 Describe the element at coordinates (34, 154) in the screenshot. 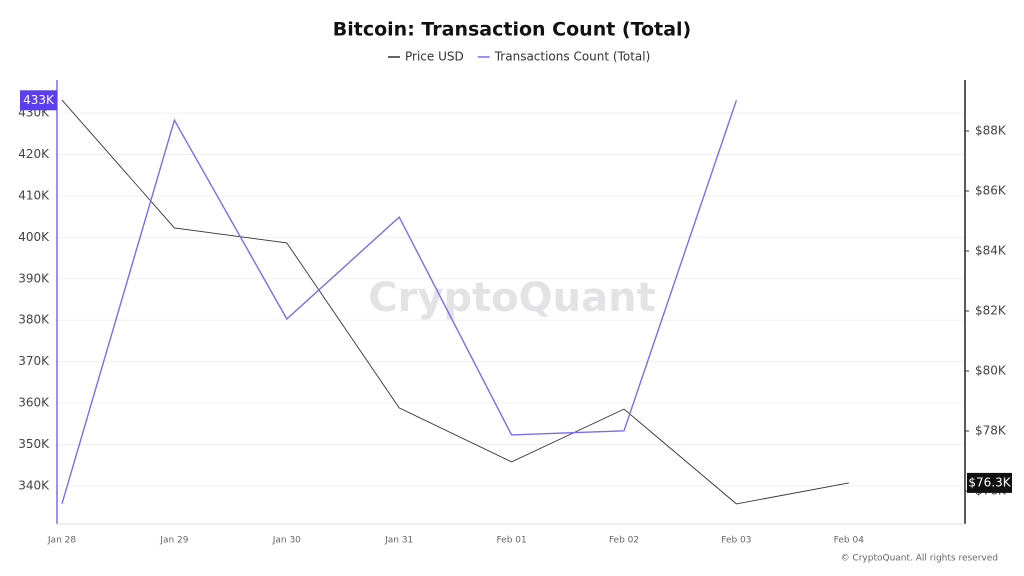

I see `y-tick-label: 420K` at that location.